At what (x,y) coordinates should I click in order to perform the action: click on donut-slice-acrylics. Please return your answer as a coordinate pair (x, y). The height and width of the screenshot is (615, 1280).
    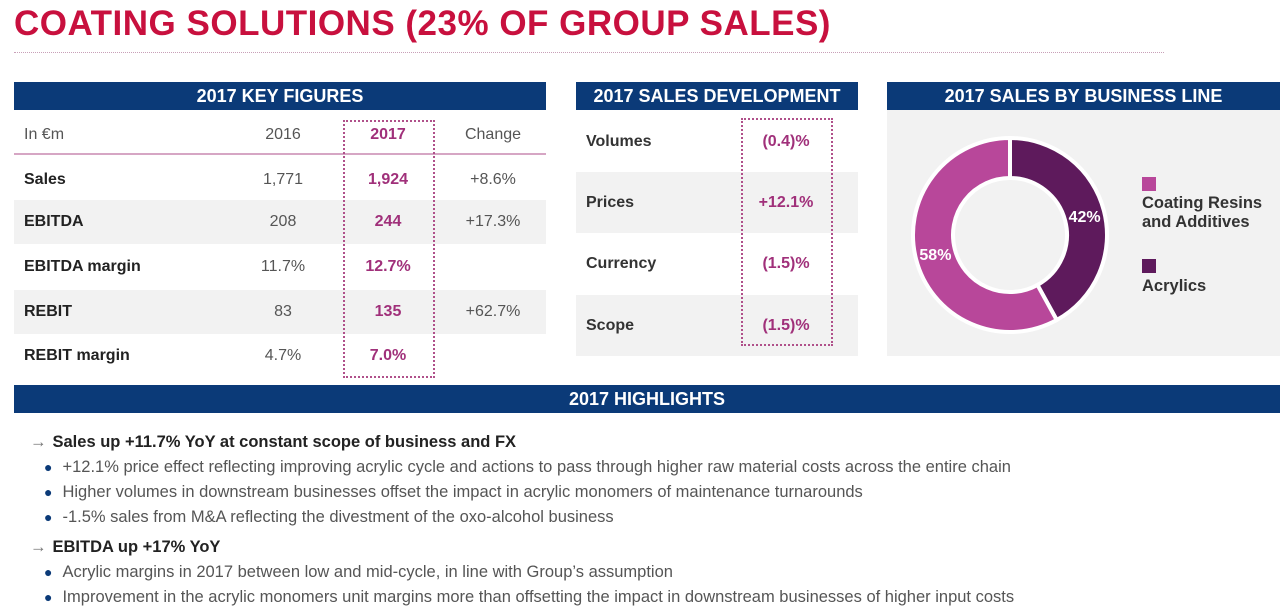
    Looking at the image, I should click on (1058, 229).